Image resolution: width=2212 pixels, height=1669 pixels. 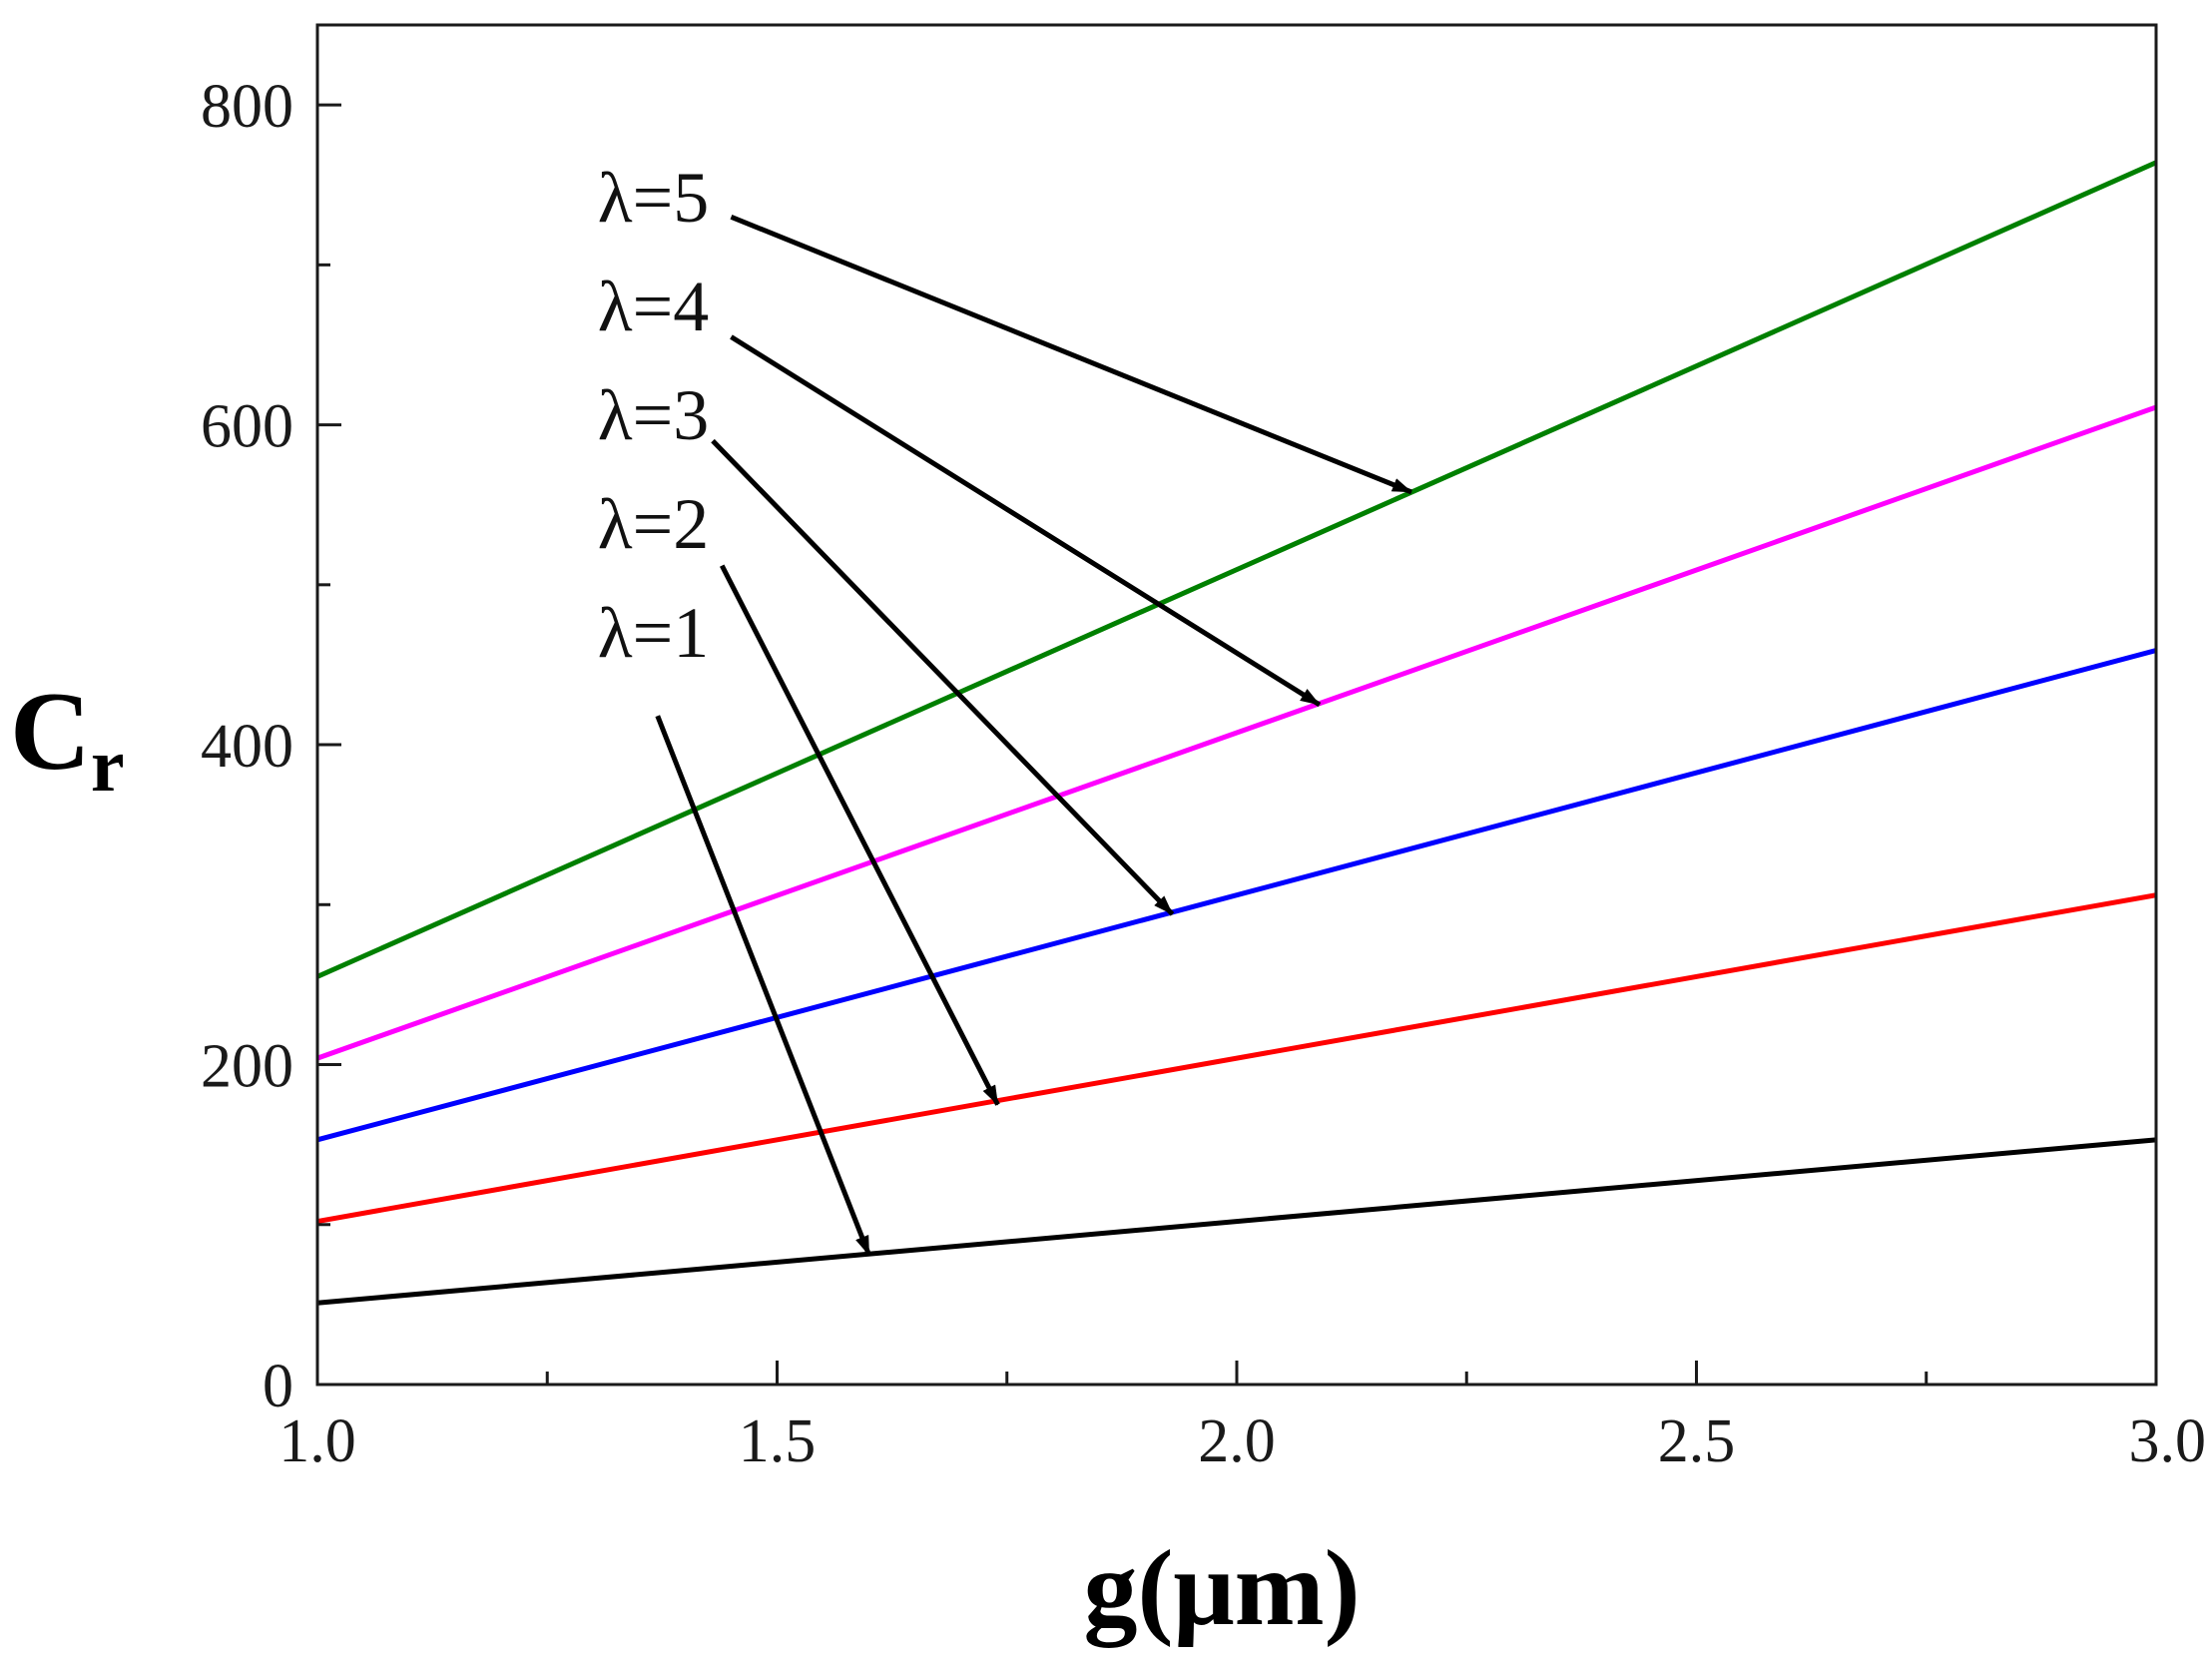 What do you see at coordinates (2168, 1441) in the screenshot?
I see `x-tick-label: 3.0` at bounding box center [2168, 1441].